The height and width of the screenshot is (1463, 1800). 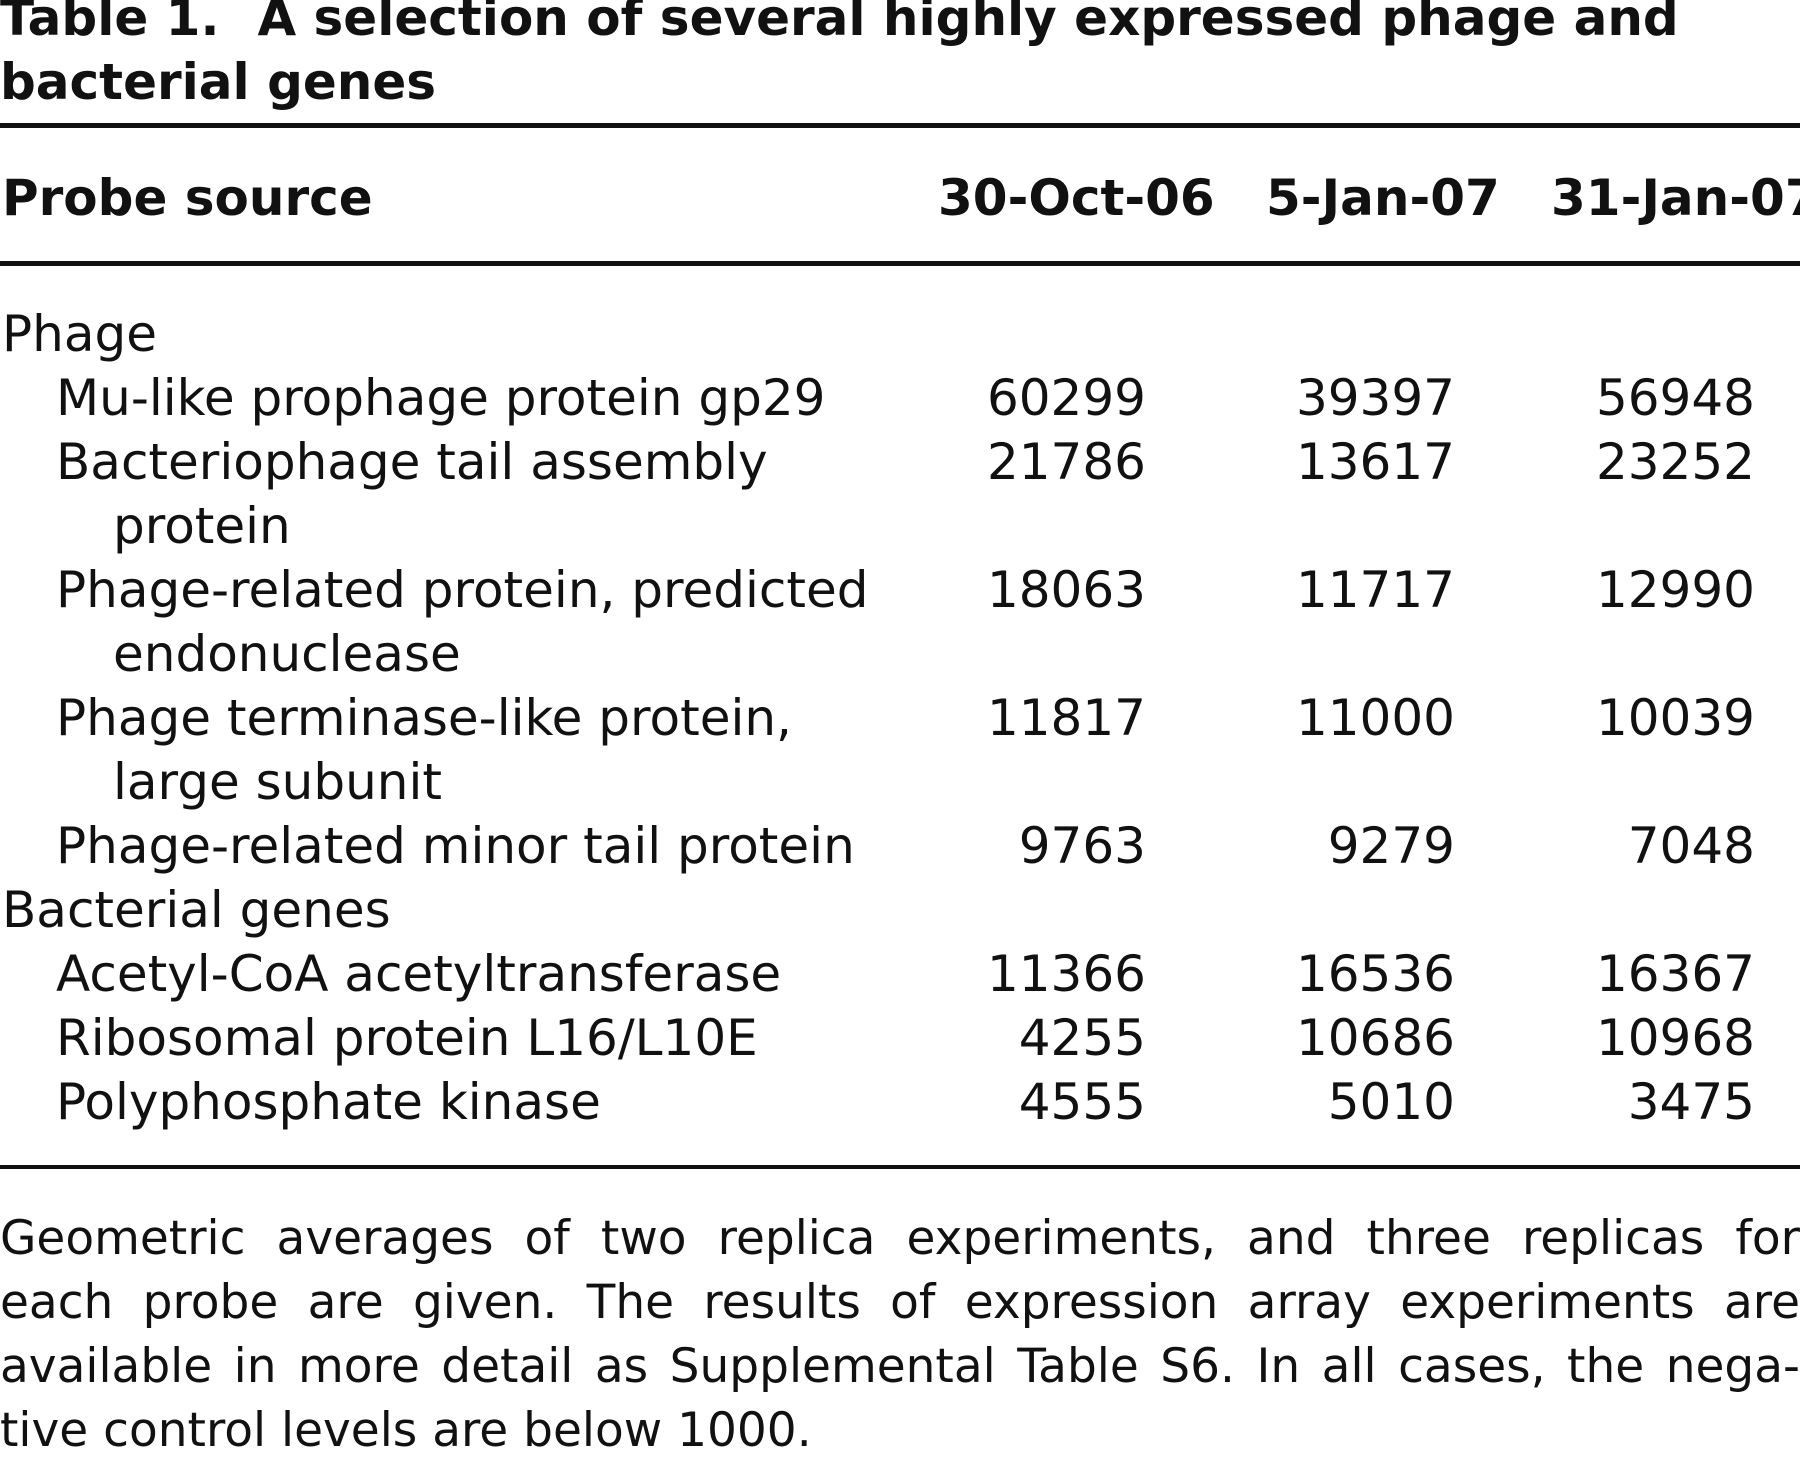 What do you see at coordinates (287, 654) in the screenshot?
I see `probe-name-continuation: endonuclease` at bounding box center [287, 654].